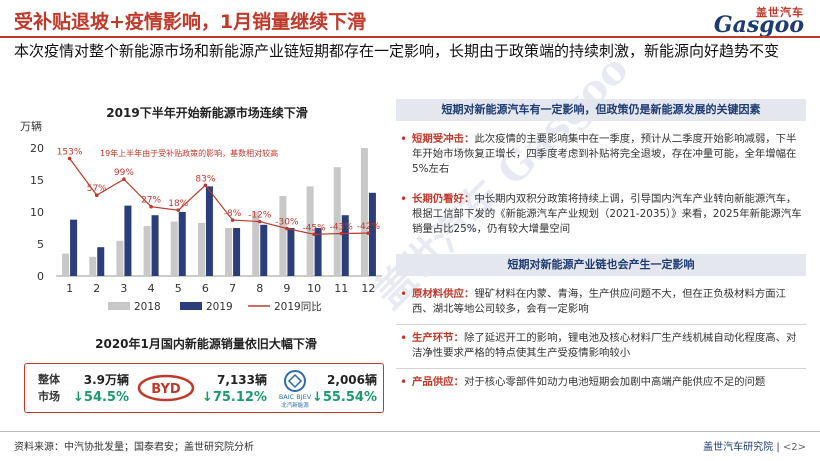 This screenshot has width=820, height=461. I want to click on yoy-line, so click(219, 196).